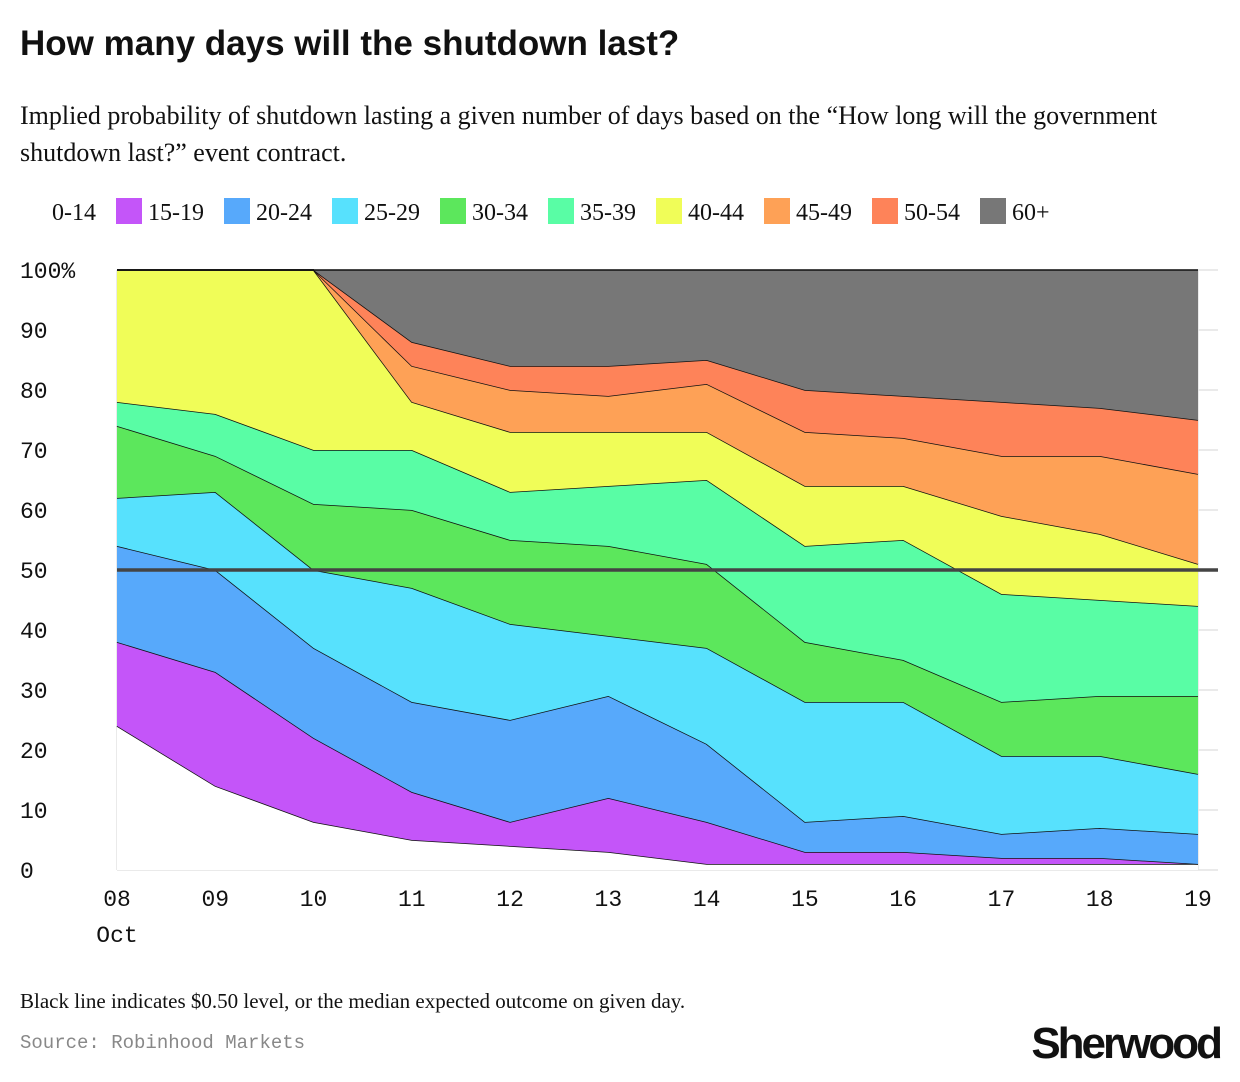 The width and height of the screenshot is (1240, 1082). Describe the element at coordinates (1002, 900) in the screenshot. I see `x-tick-label: 17` at that location.